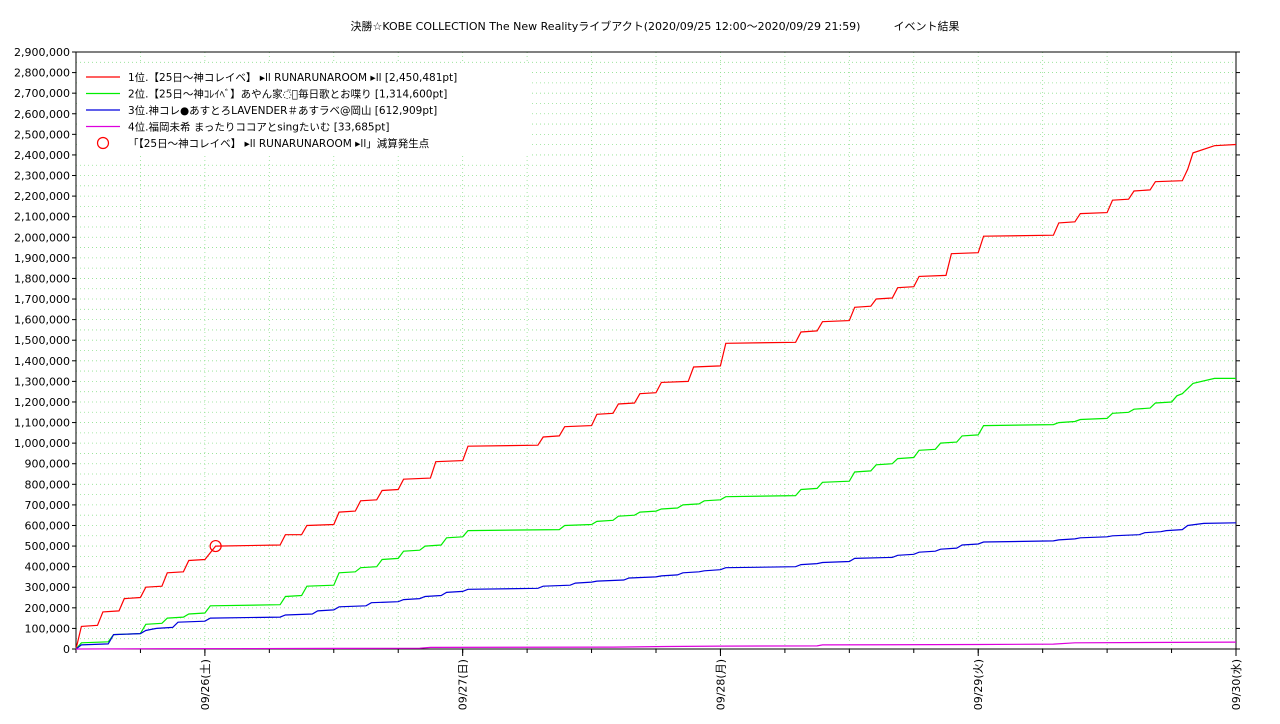 The image size is (1280, 724). Describe the element at coordinates (42, 93) in the screenshot. I see `y-tick-label: 2,700,000` at that location.